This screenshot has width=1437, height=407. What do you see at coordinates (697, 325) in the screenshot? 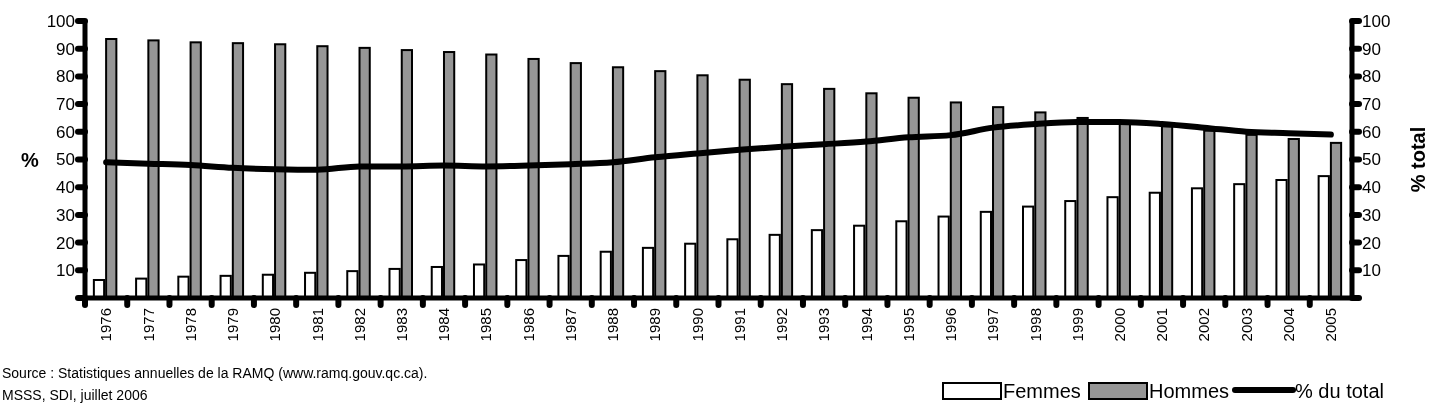
I see `x-tick-label: 1990` at bounding box center [697, 325].